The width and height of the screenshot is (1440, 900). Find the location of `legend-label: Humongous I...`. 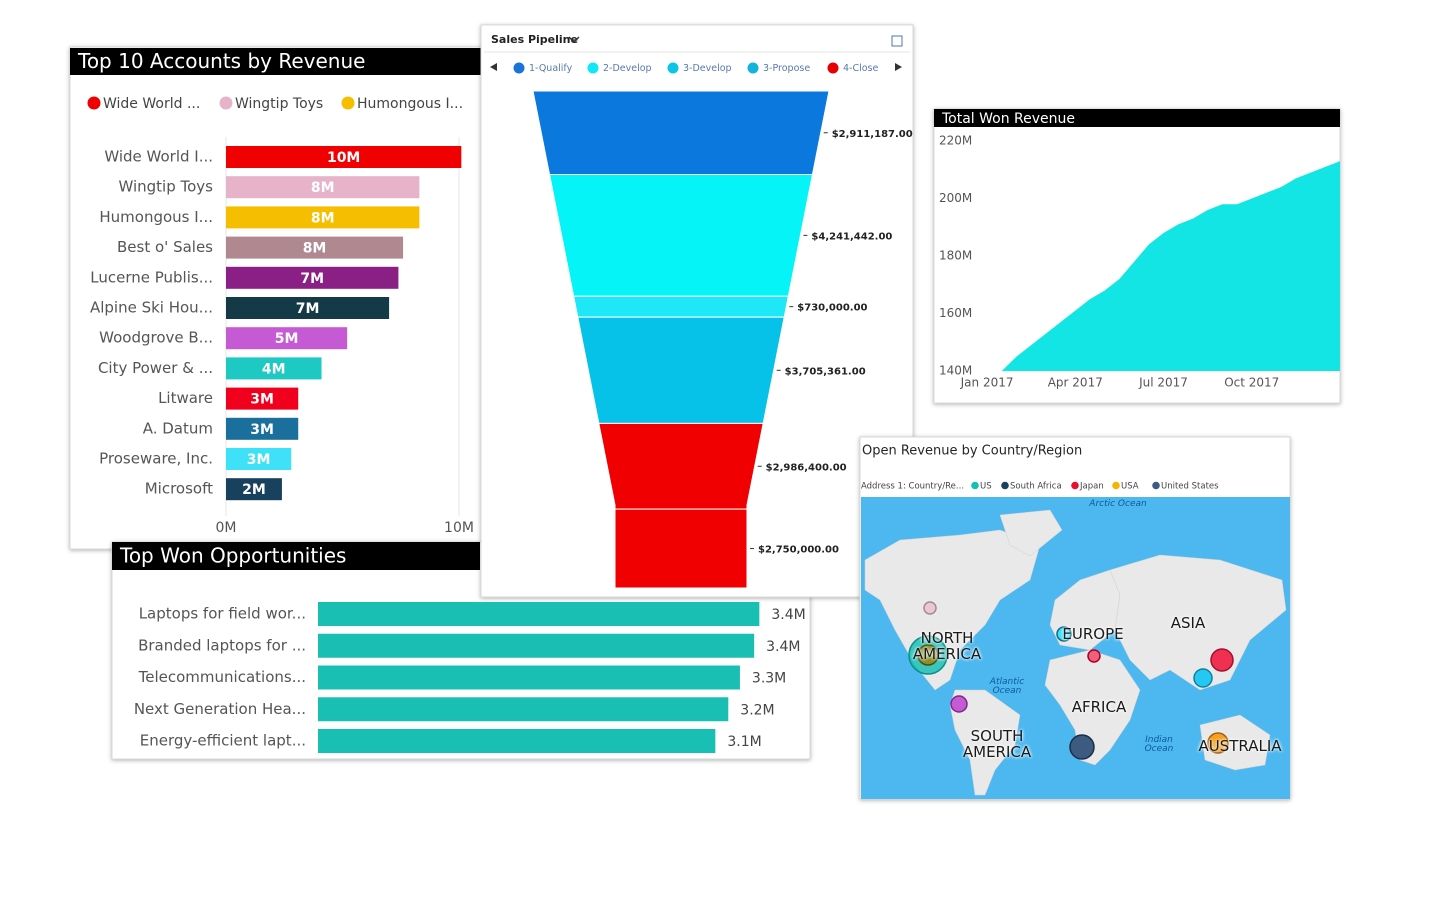

legend-label: Humongous I... is located at coordinates (410, 104).